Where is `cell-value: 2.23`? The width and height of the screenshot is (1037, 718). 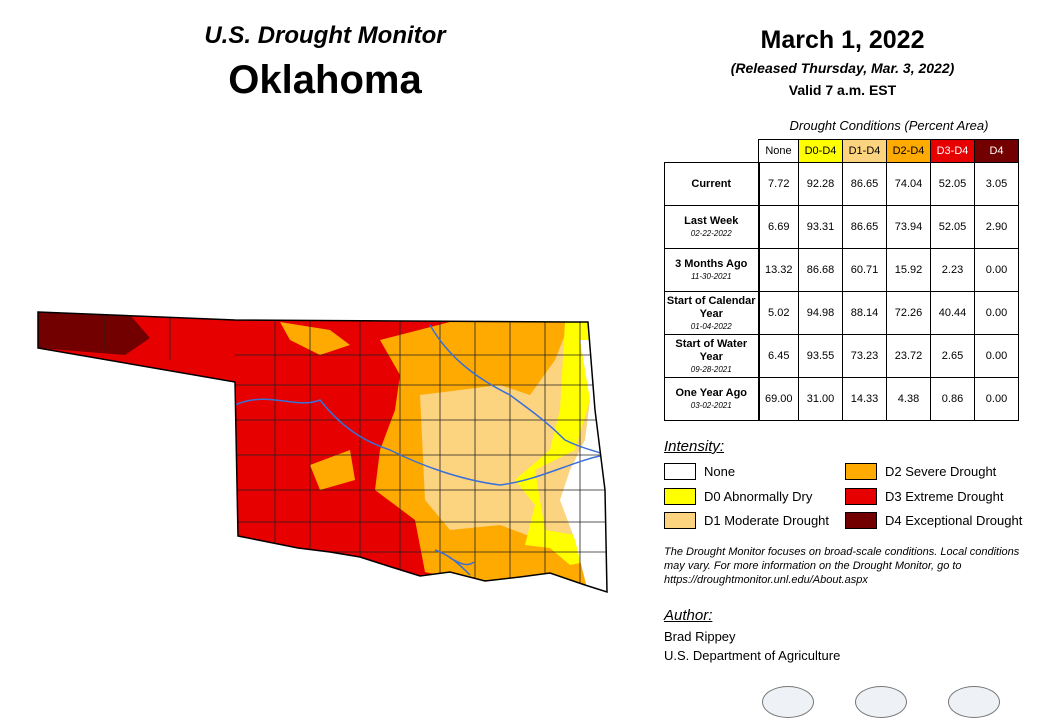
cell-value: 2.23 is located at coordinates (952, 270).